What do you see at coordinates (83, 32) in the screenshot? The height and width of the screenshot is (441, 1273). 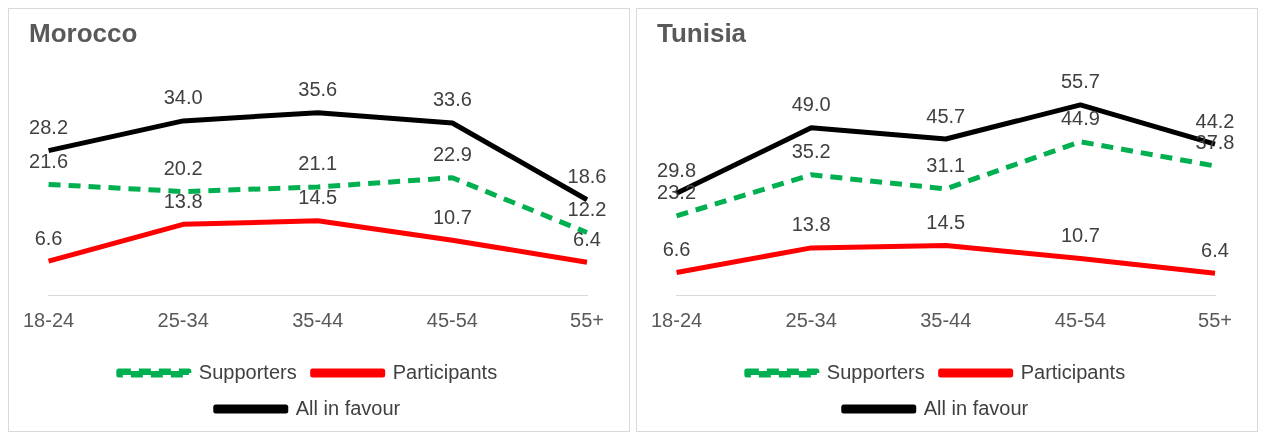 I see `chart-title: Morocco` at bounding box center [83, 32].